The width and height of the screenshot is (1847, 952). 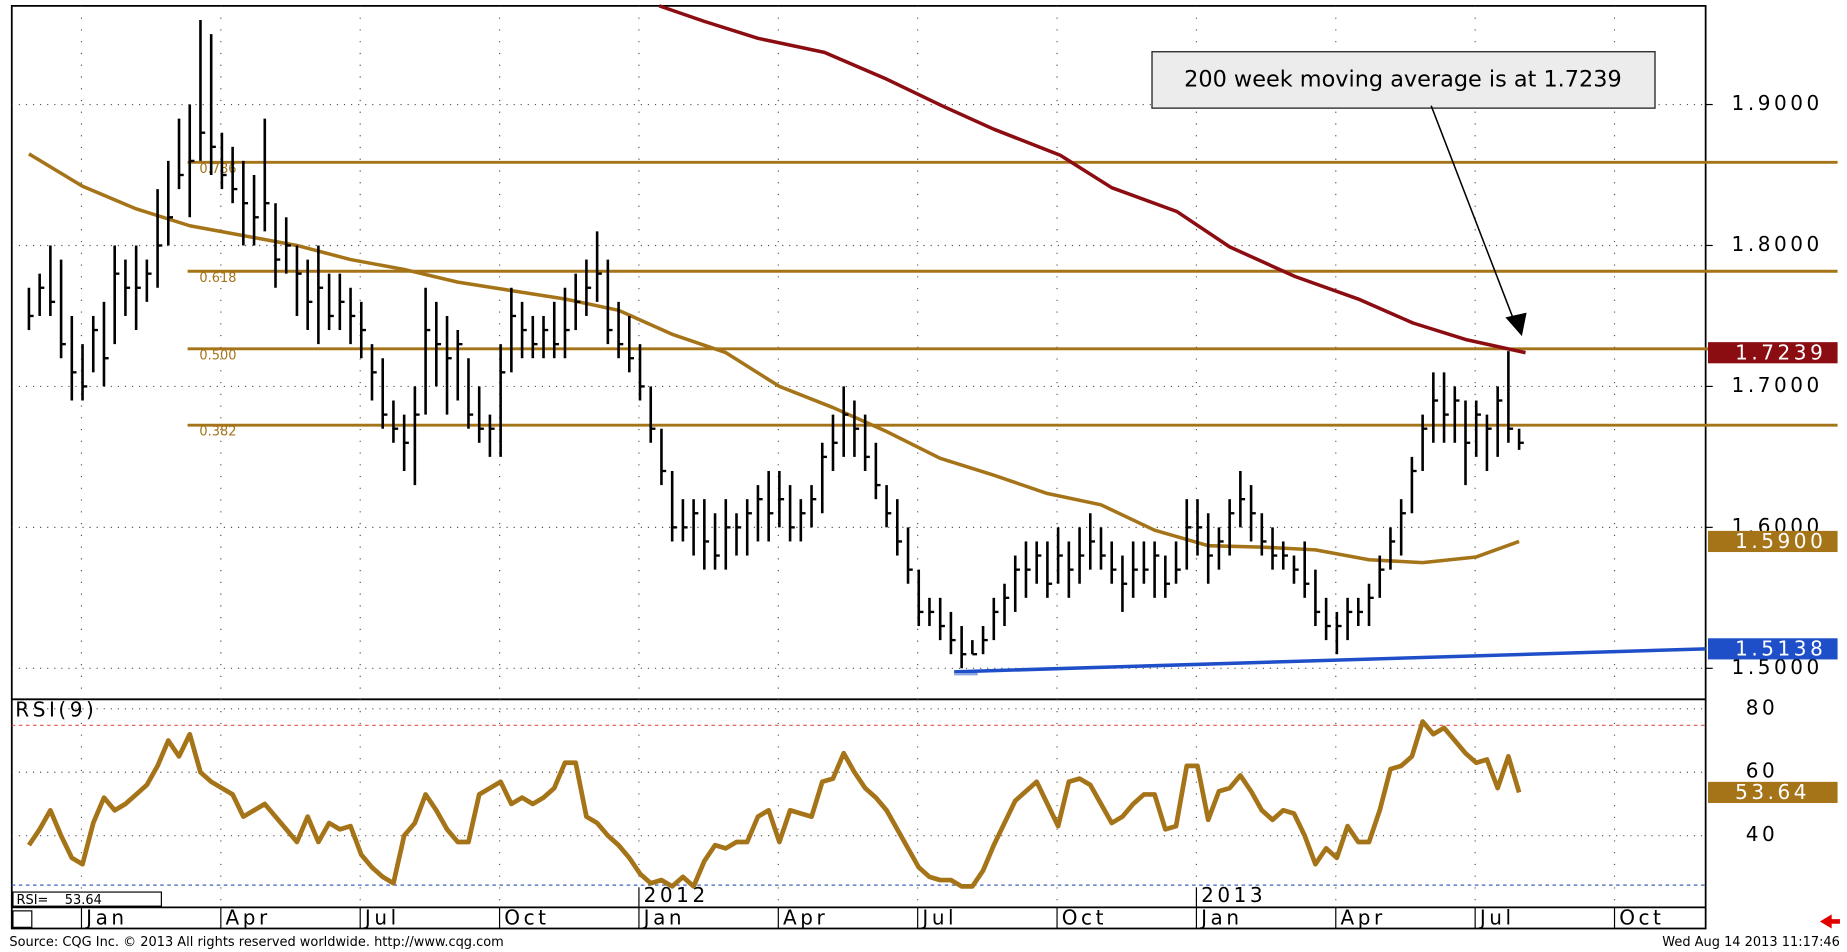 What do you see at coordinates (1751, 942) in the screenshot?
I see `timestamp: Wed Aug 14 2013 11:17:46` at bounding box center [1751, 942].